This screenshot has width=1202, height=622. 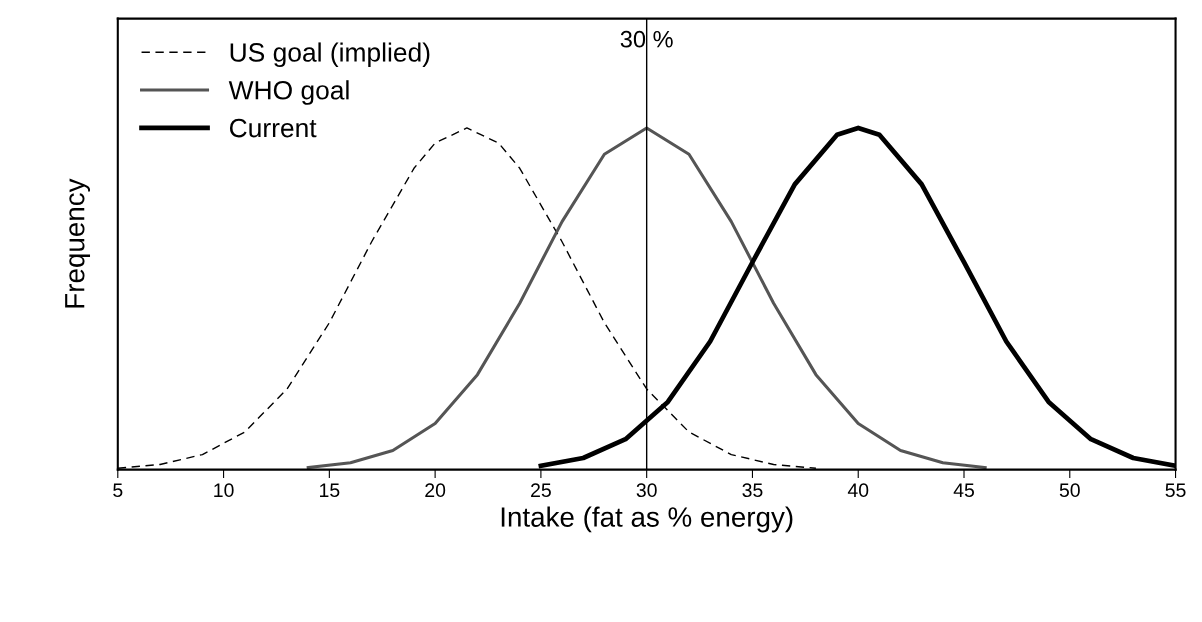 What do you see at coordinates (647, 519) in the screenshot?
I see `x-axis-title: Intake (fat as % energy)` at bounding box center [647, 519].